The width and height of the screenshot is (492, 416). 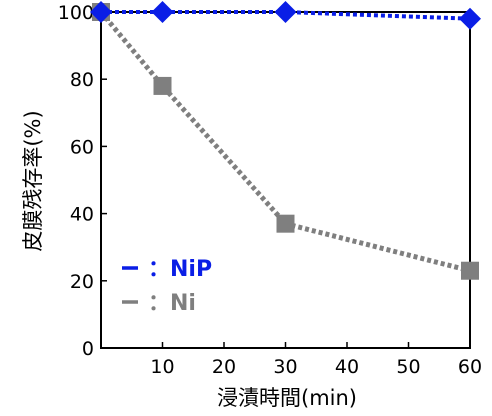 I want to click on legend-label-nip: ：NiP, so click(x=180, y=269).